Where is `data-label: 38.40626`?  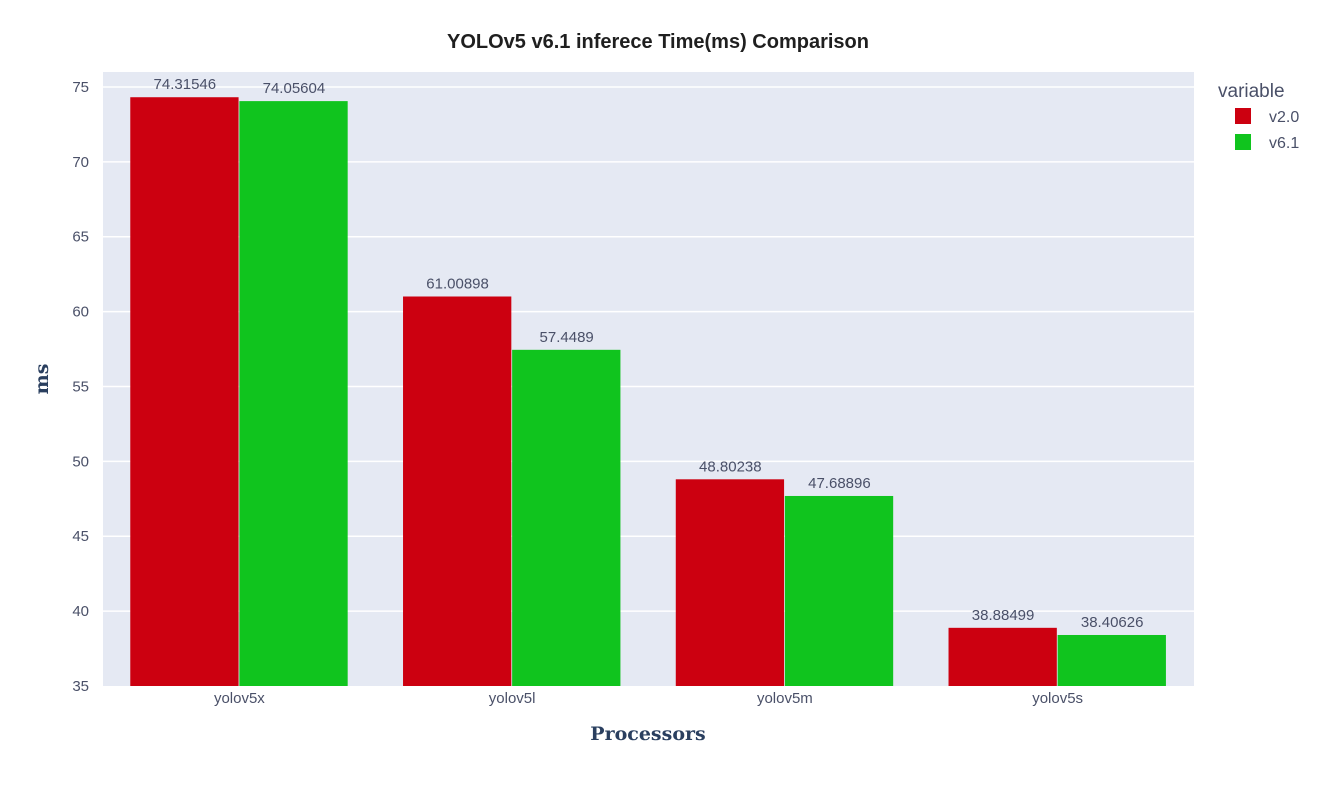 data-label: 38.40626 is located at coordinates (1112, 622).